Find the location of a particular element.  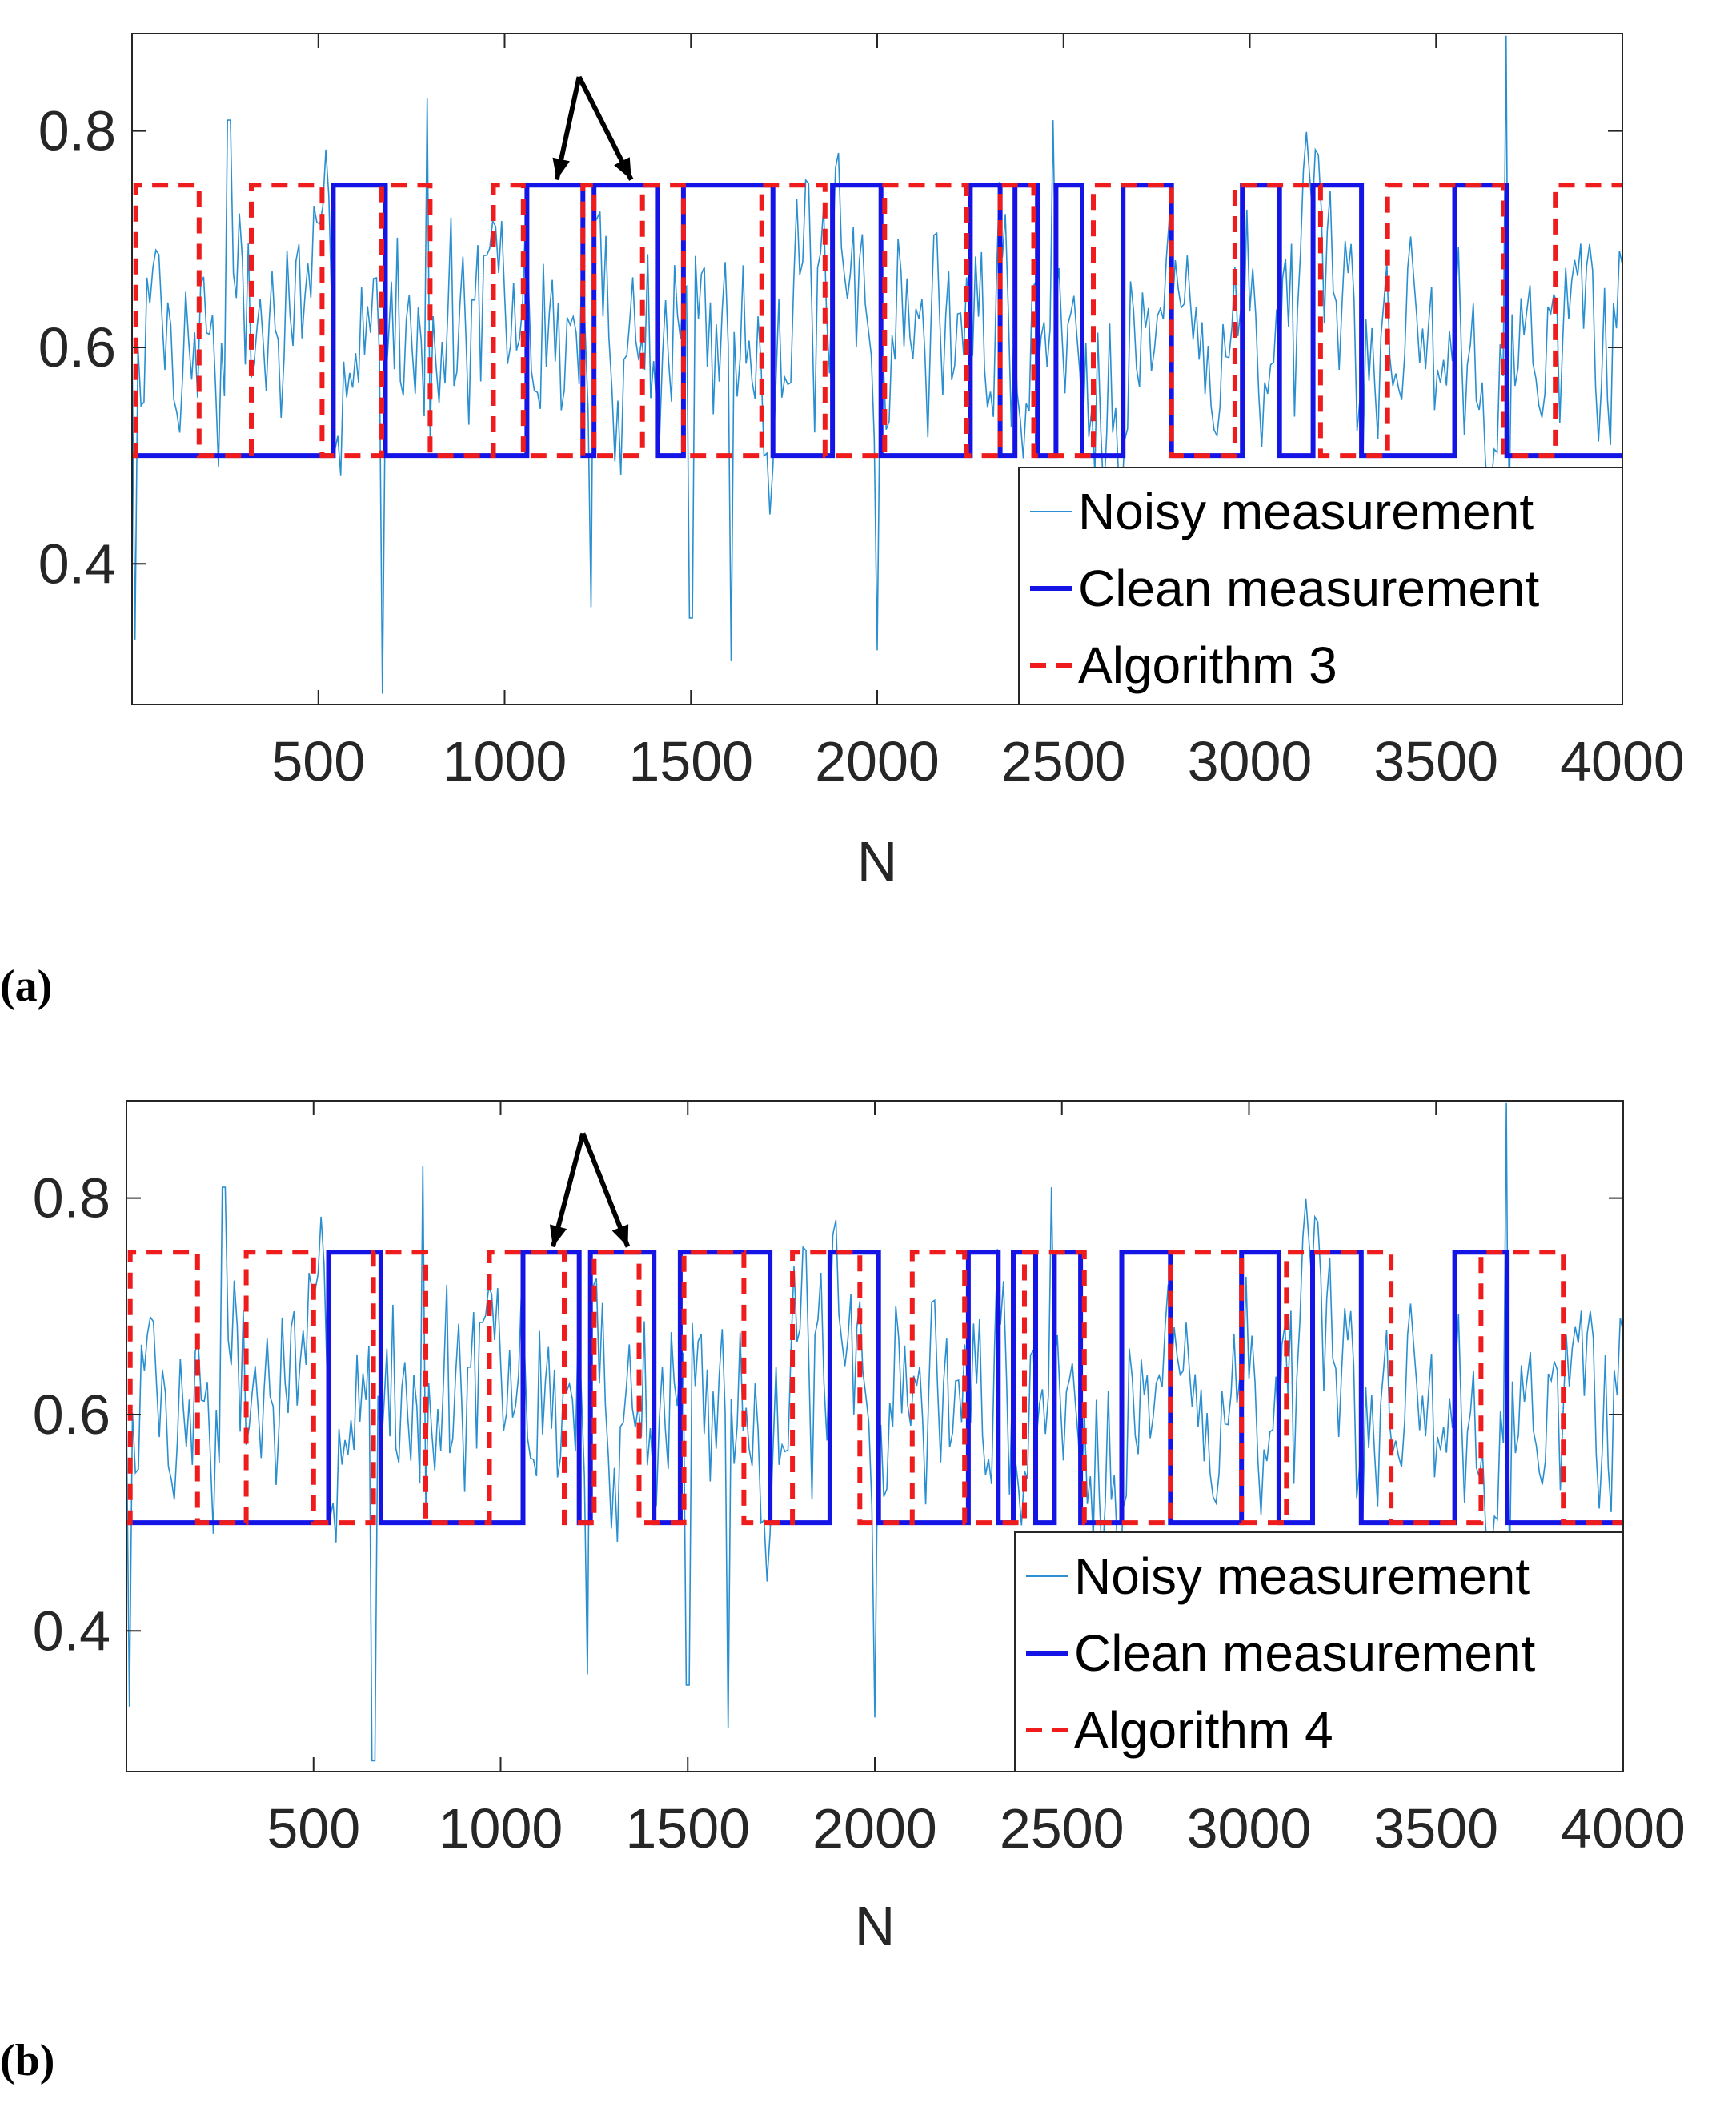

panel-label-b: (b) is located at coordinates (27, 2060).